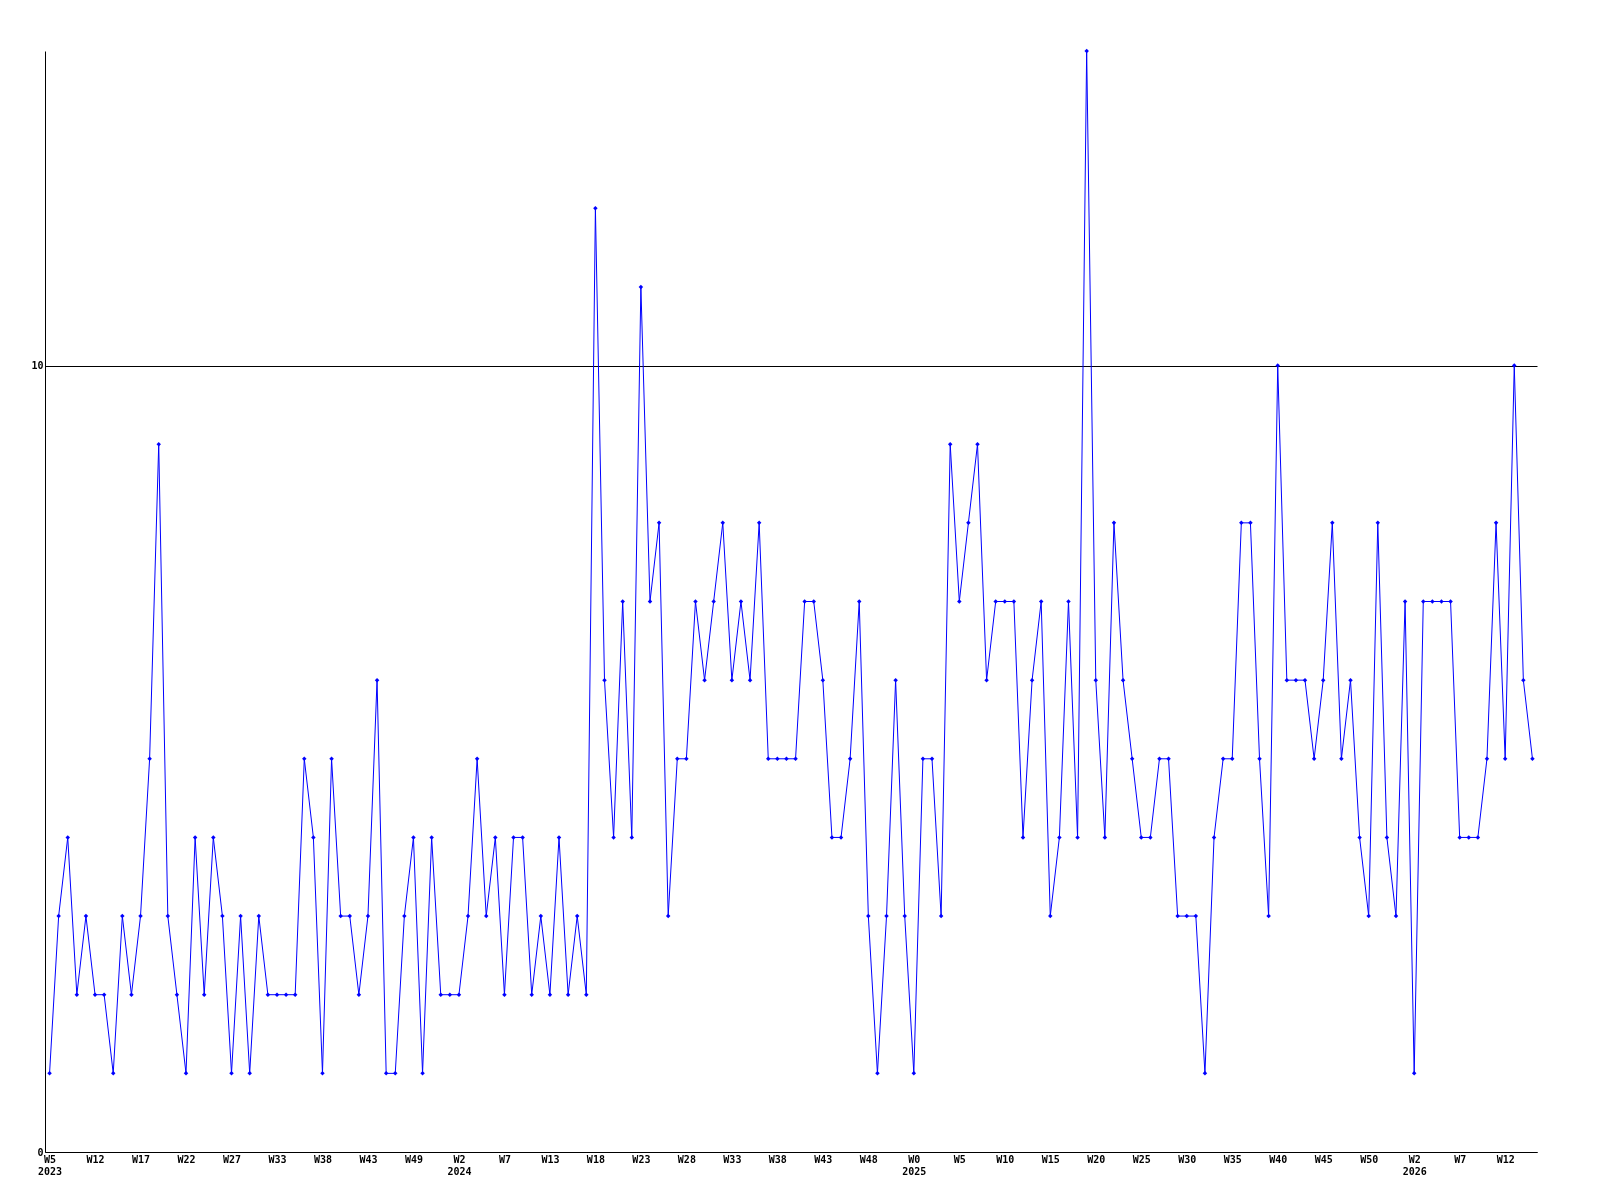  Describe the element at coordinates (1323, 1159) in the screenshot. I see `x-tick-label: W45` at that location.